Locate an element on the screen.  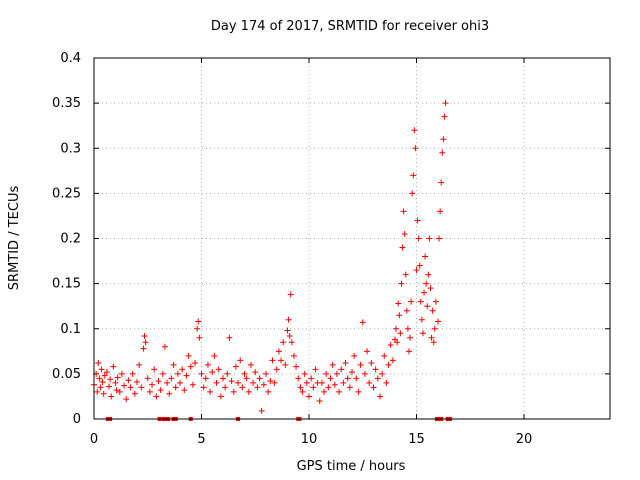
x-tick-label: 5 is located at coordinates (201, 439).